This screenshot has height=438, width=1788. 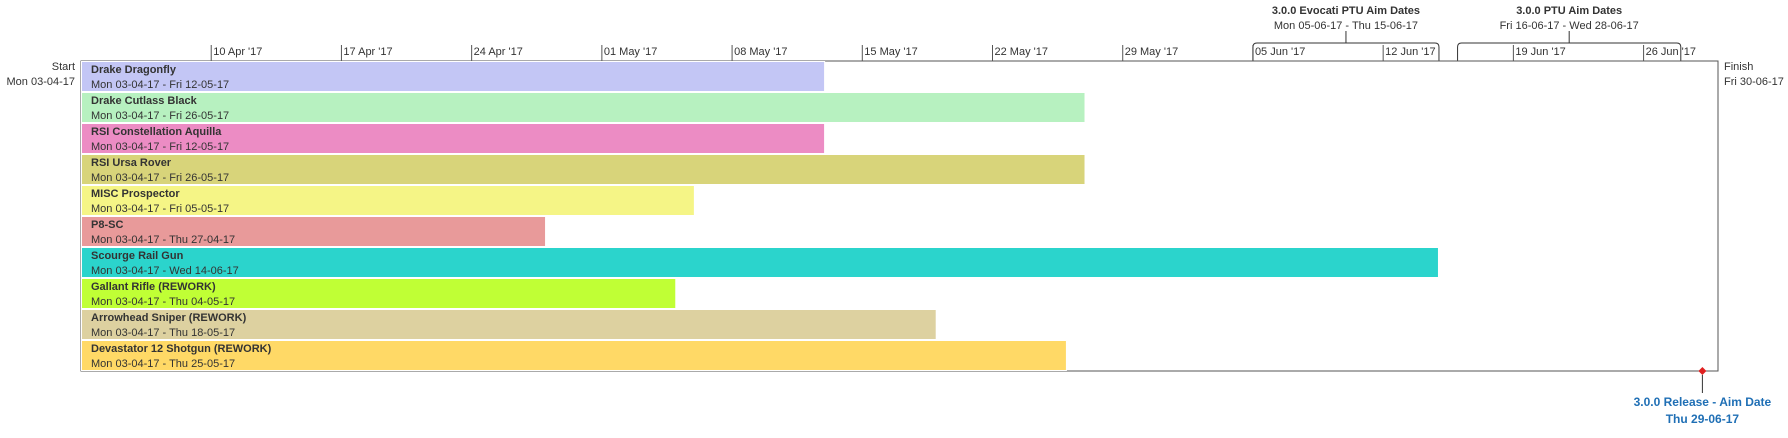 What do you see at coordinates (895, 74) in the screenshot?
I see `start-finish-labels: Start Mon 03-04-17 Finish Fri 30-06-17` at bounding box center [895, 74].